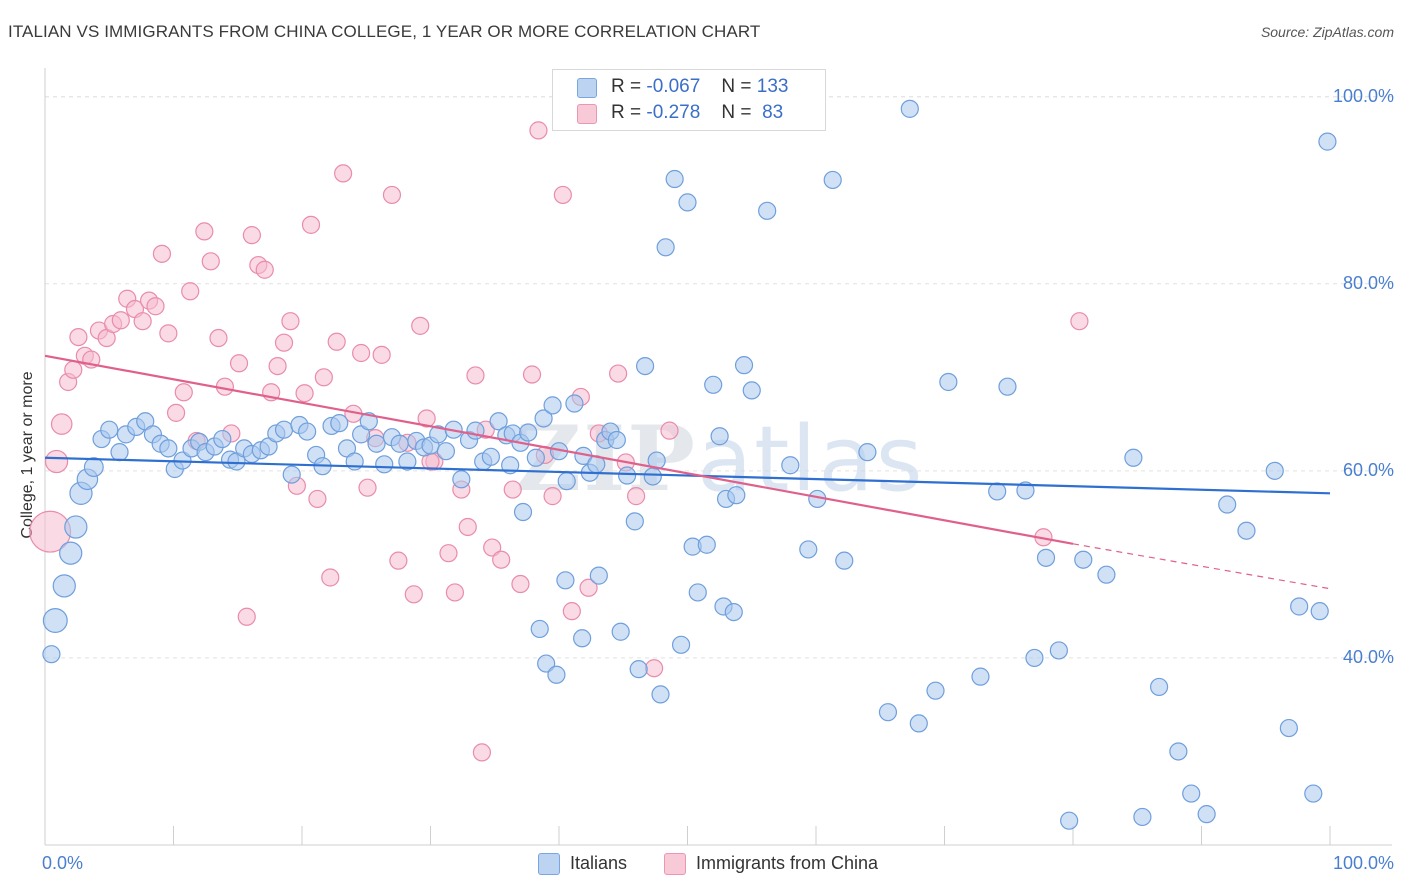 The width and height of the screenshot is (1406, 892). What do you see at coordinates (687, 475) in the screenshot?
I see `trend-line-italians` at bounding box center [687, 475].